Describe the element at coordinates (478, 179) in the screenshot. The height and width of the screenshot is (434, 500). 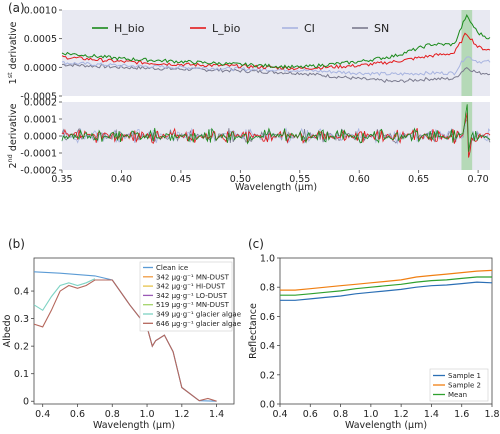
I see `a-xtick-label: 0.70` at that location.